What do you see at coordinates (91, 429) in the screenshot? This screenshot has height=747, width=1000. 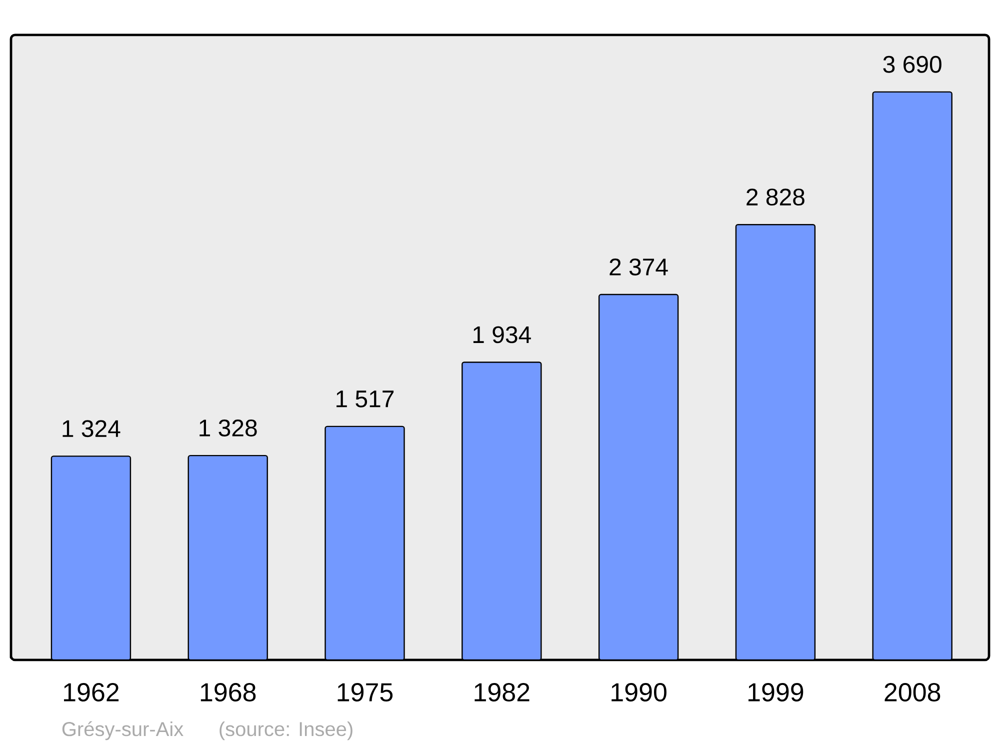 I see `data-label: 1 324` at bounding box center [91, 429].